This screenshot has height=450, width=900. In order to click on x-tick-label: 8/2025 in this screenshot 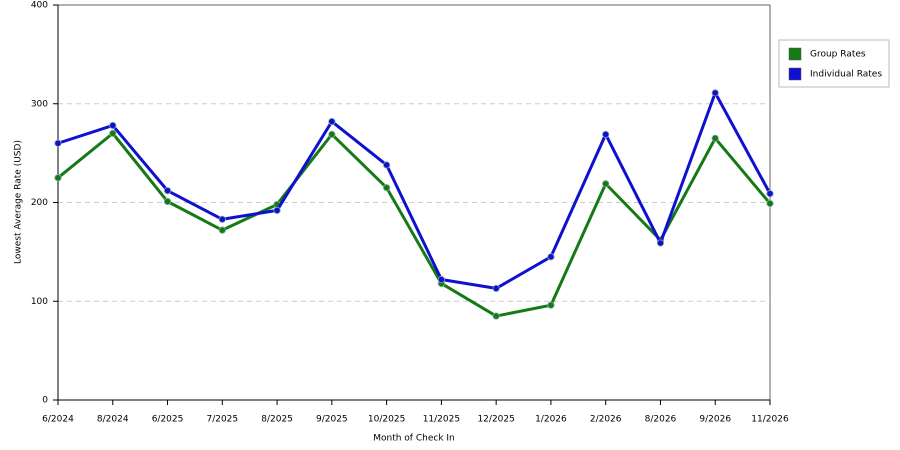, I will do `click(277, 420)`.